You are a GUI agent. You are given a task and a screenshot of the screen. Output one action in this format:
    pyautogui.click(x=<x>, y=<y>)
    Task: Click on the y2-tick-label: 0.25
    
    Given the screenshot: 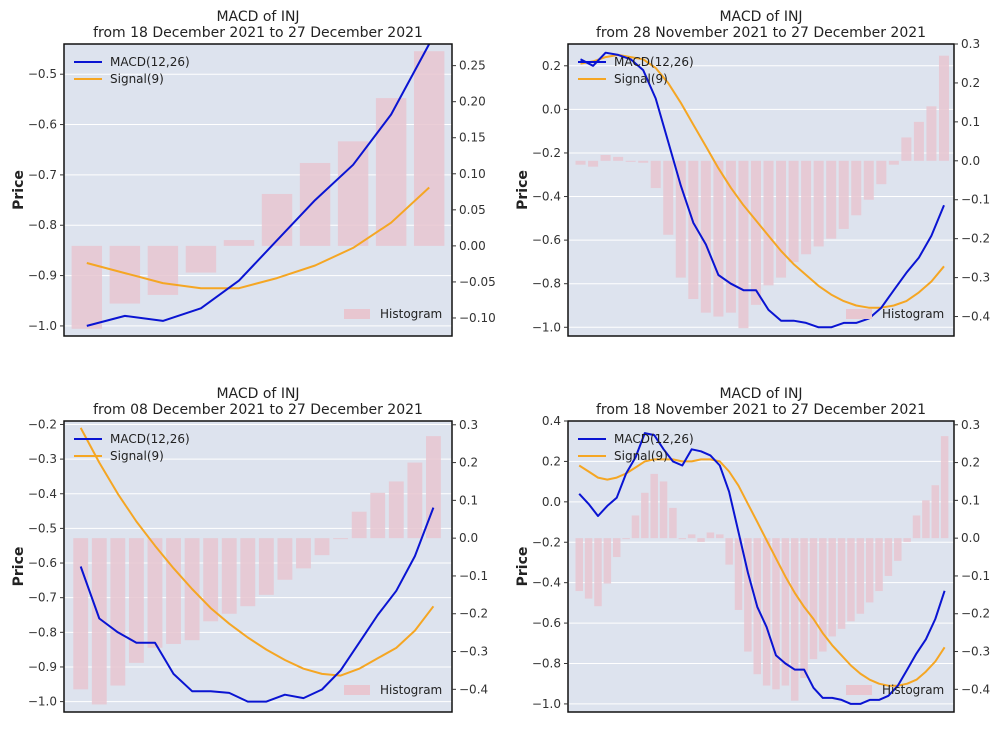 What is the action you would take?
    pyautogui.click(x=472, y=66)
    